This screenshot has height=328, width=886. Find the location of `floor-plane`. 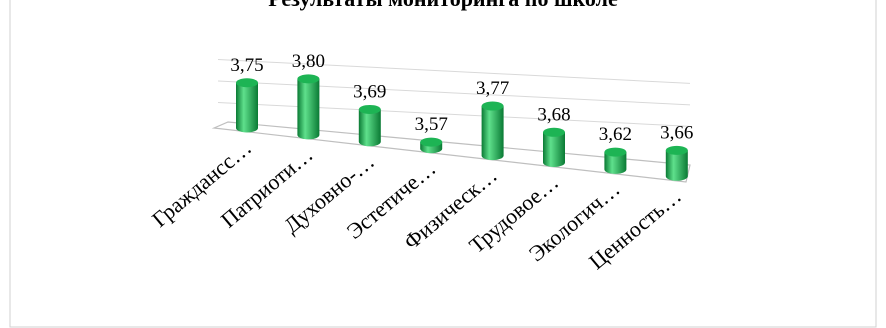

floor-plane is located at coordinates (451, 152).